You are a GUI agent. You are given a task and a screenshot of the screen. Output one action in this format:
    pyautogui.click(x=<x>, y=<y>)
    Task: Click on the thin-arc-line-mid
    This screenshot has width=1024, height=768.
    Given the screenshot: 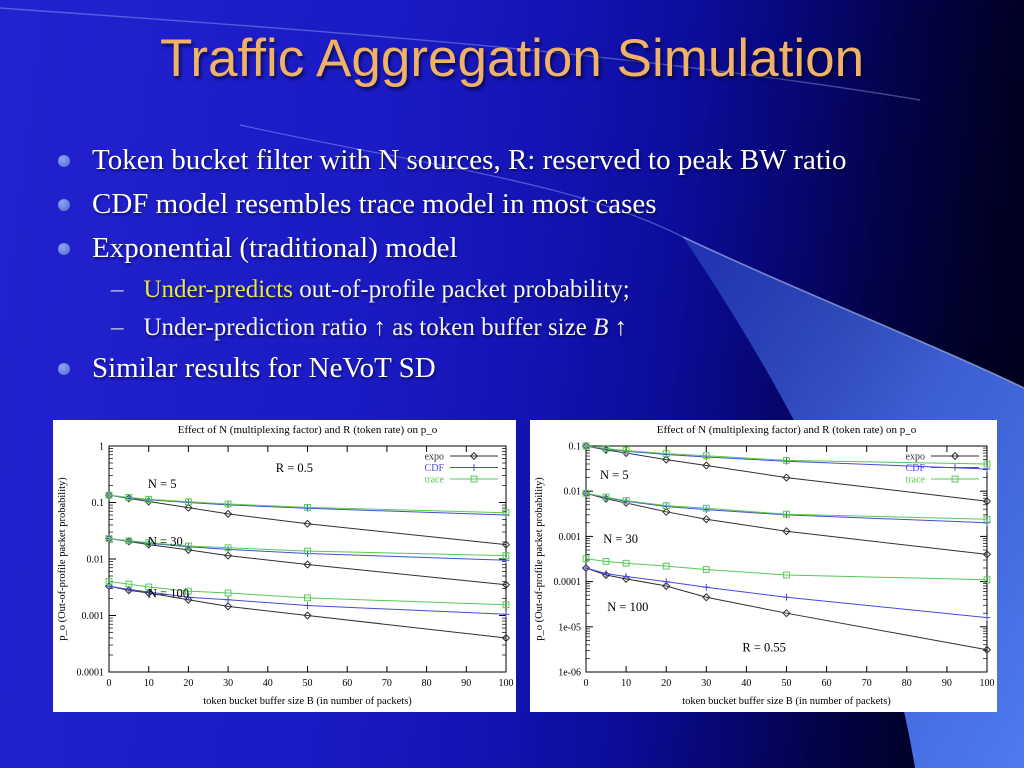 What is the action you would take?
    pyautogui.click(x=461, y=181)
    